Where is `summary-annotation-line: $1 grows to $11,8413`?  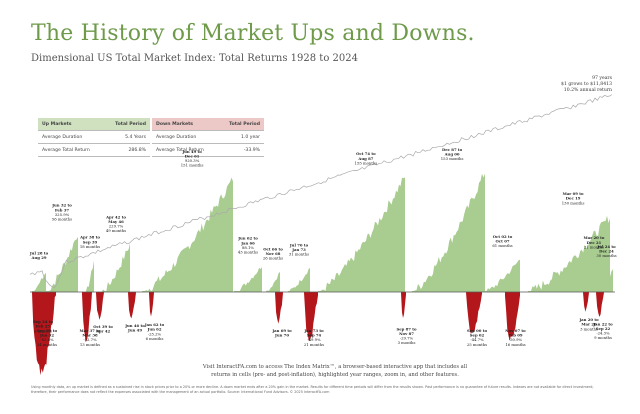 summary-annotation-line: $1 grows to $11,8413 is located at coordinates (586, 84).